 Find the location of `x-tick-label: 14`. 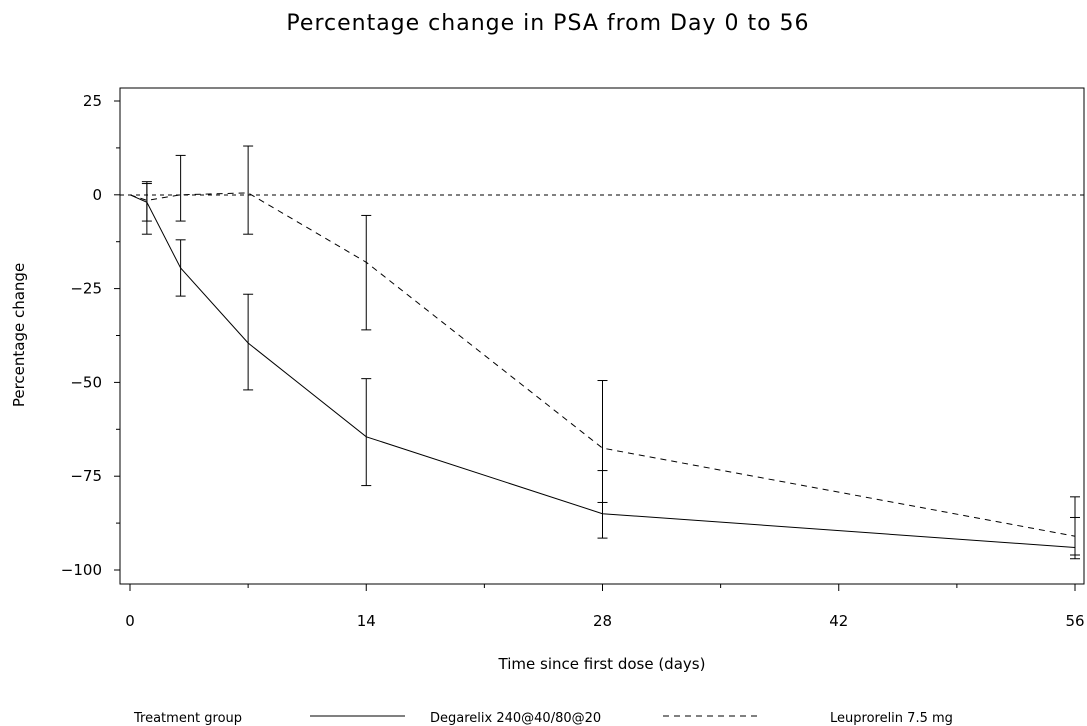

x-tick-label: 14 is located at coordinates (366, 621).